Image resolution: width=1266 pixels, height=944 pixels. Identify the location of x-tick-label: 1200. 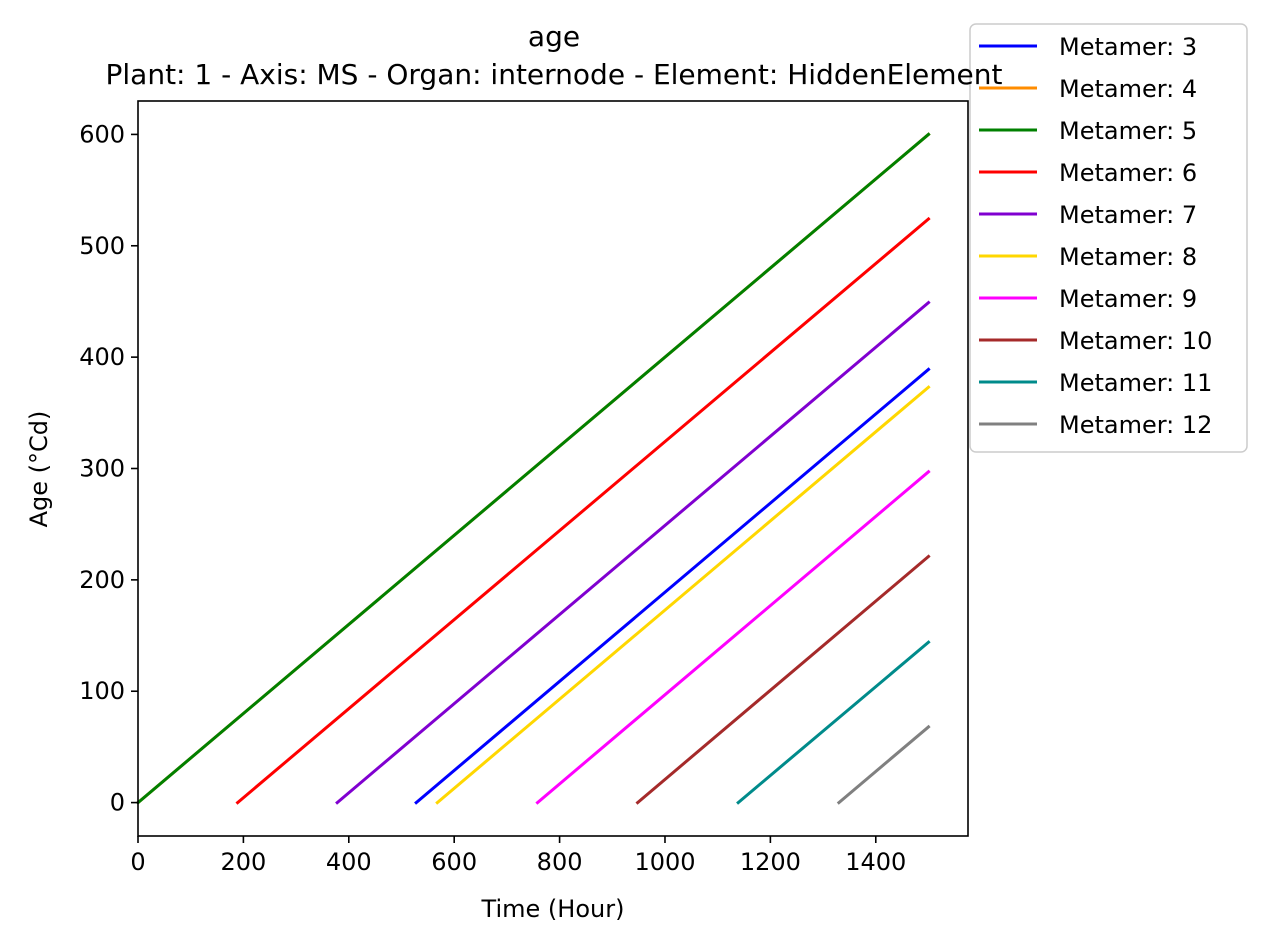
(770, 862).